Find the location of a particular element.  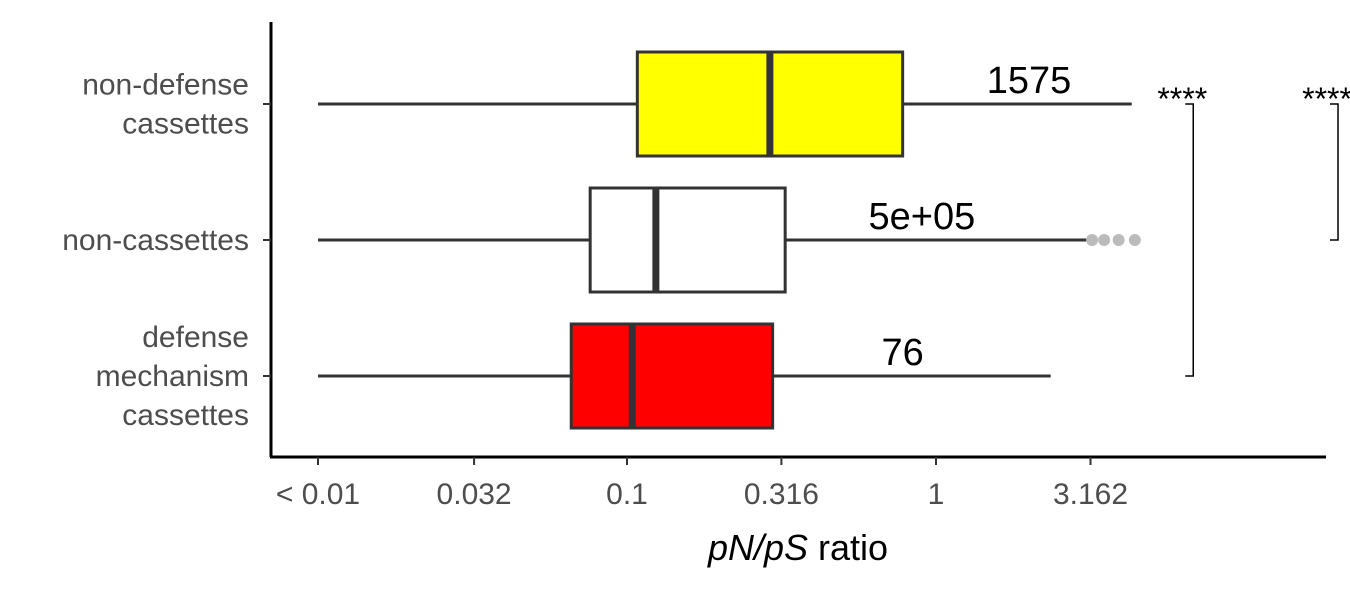

category-label: non-cassettes is located at coordinates (155, 240).